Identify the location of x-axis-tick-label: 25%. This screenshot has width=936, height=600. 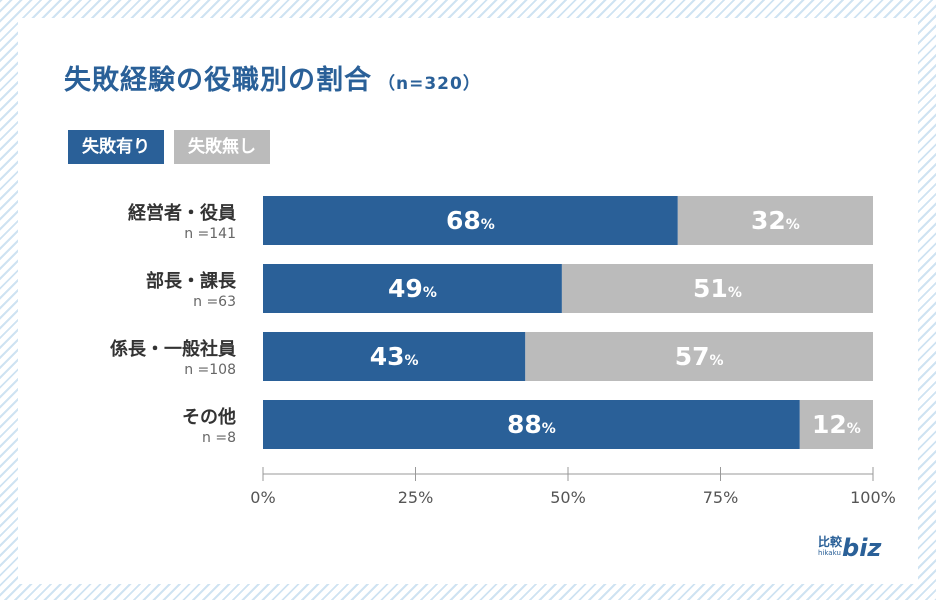
(415, 497).